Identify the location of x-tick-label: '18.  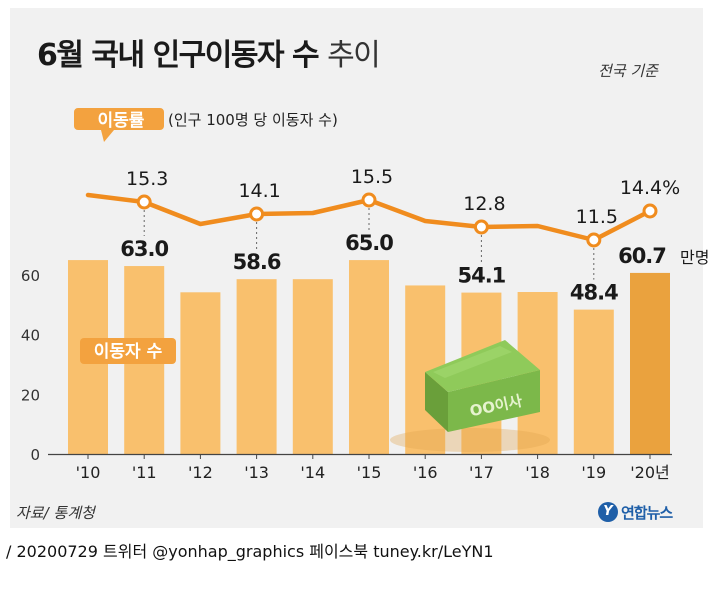
(537, 472).